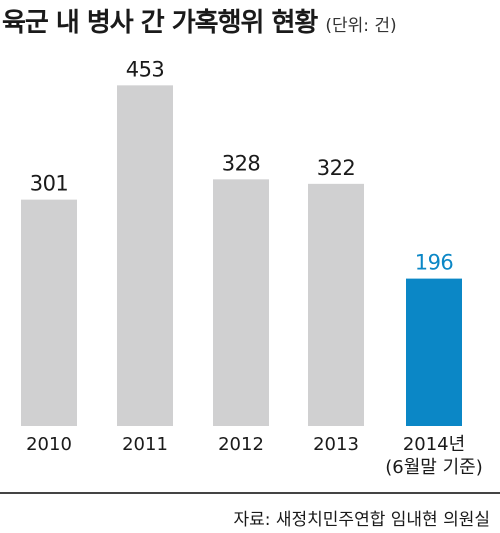 The height and width of the screenshot is (533, 500). What do you see at coordinates (49, 184) in the screenshot?
I see `value-label-0: 301` at bounding box center [49, 184].